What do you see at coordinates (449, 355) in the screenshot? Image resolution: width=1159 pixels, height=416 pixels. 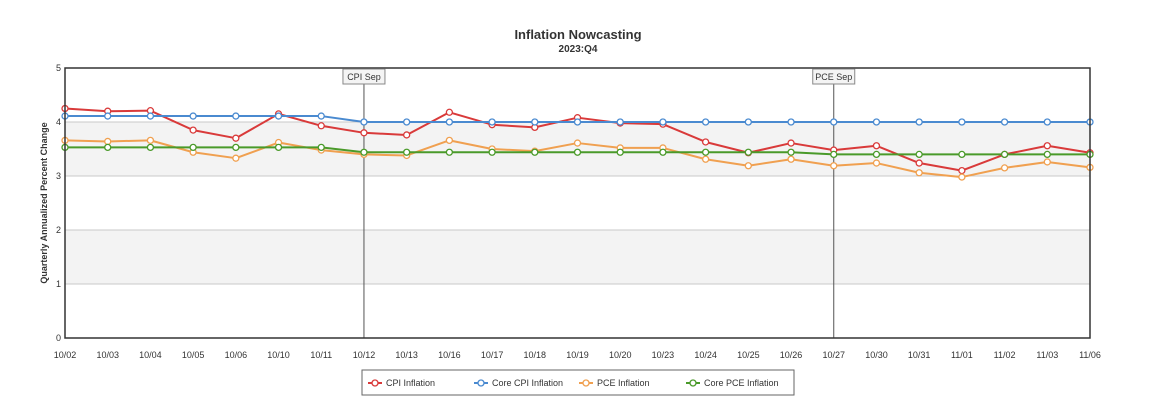 I see `x-tick-label: 10/16` at bounding box center [449, 355].